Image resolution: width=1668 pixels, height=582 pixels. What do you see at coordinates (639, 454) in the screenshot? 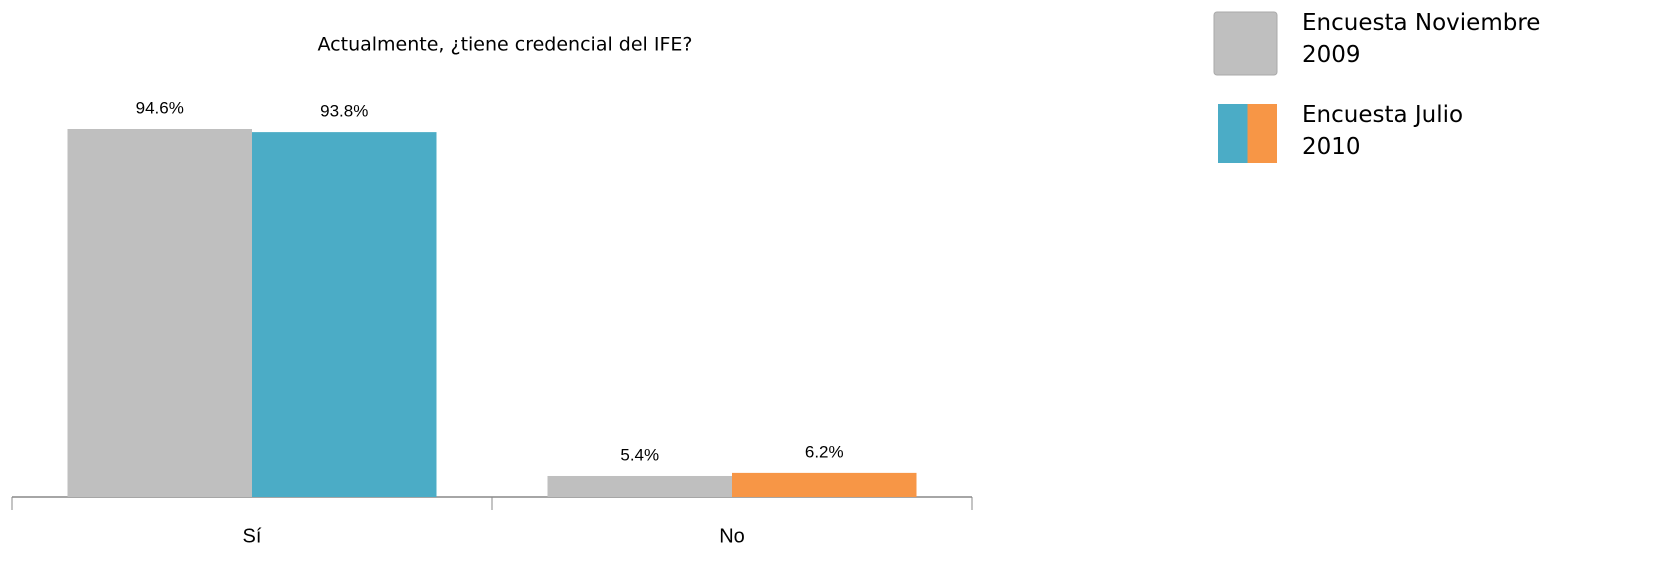
I see `data-label: 5.4%` at bounding box center [639, 454].